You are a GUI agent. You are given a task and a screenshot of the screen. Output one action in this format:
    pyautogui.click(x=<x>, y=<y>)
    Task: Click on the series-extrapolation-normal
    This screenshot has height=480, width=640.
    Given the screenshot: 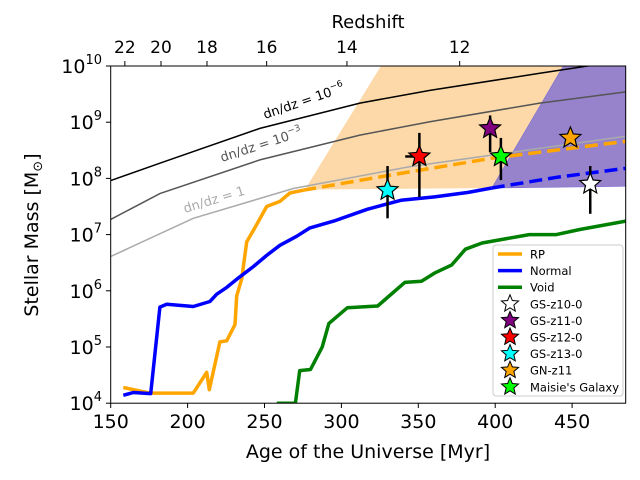 What is the action you would take?
    pyautogui.click(x=558, y=178)
    